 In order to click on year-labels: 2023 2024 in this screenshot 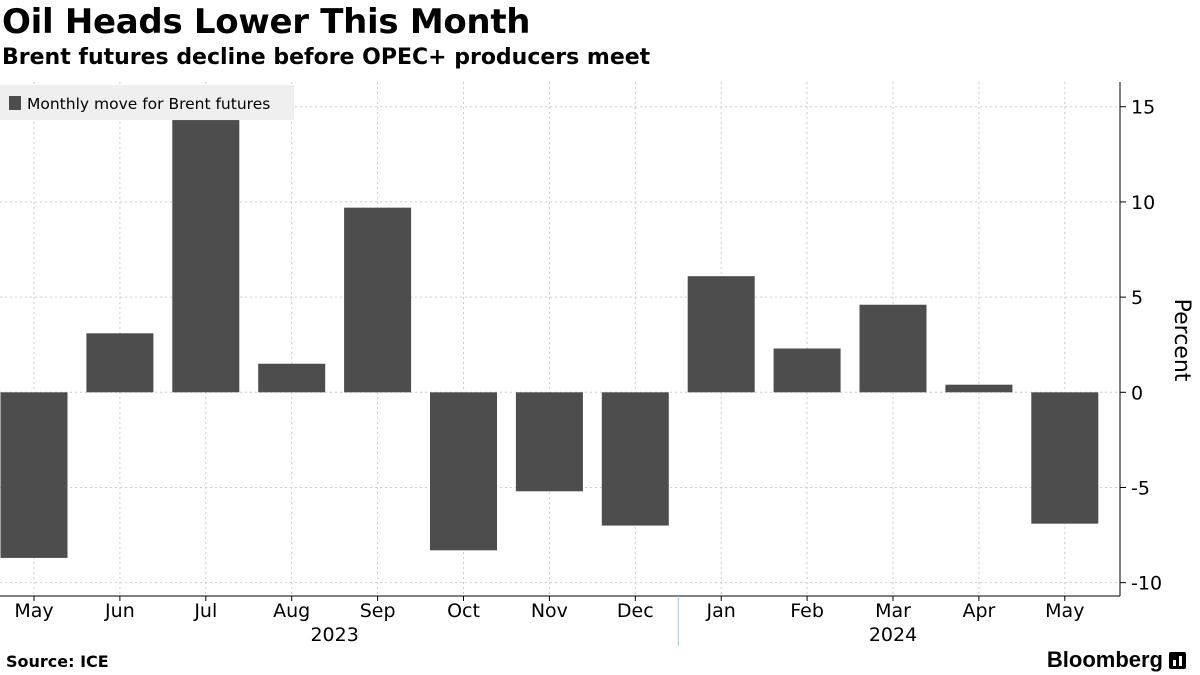, I will do `click(613, 635)`.